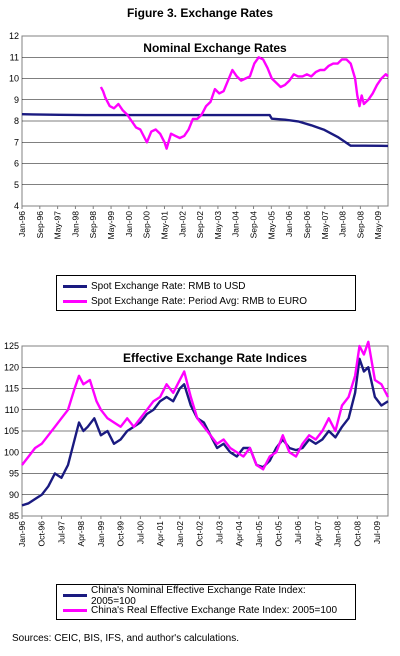 The image size is (400, 656). Describe the element at coordinates (377, 532) in the screenshot. I see `effective-chart-x-tick-label: Jul-09` at that location.